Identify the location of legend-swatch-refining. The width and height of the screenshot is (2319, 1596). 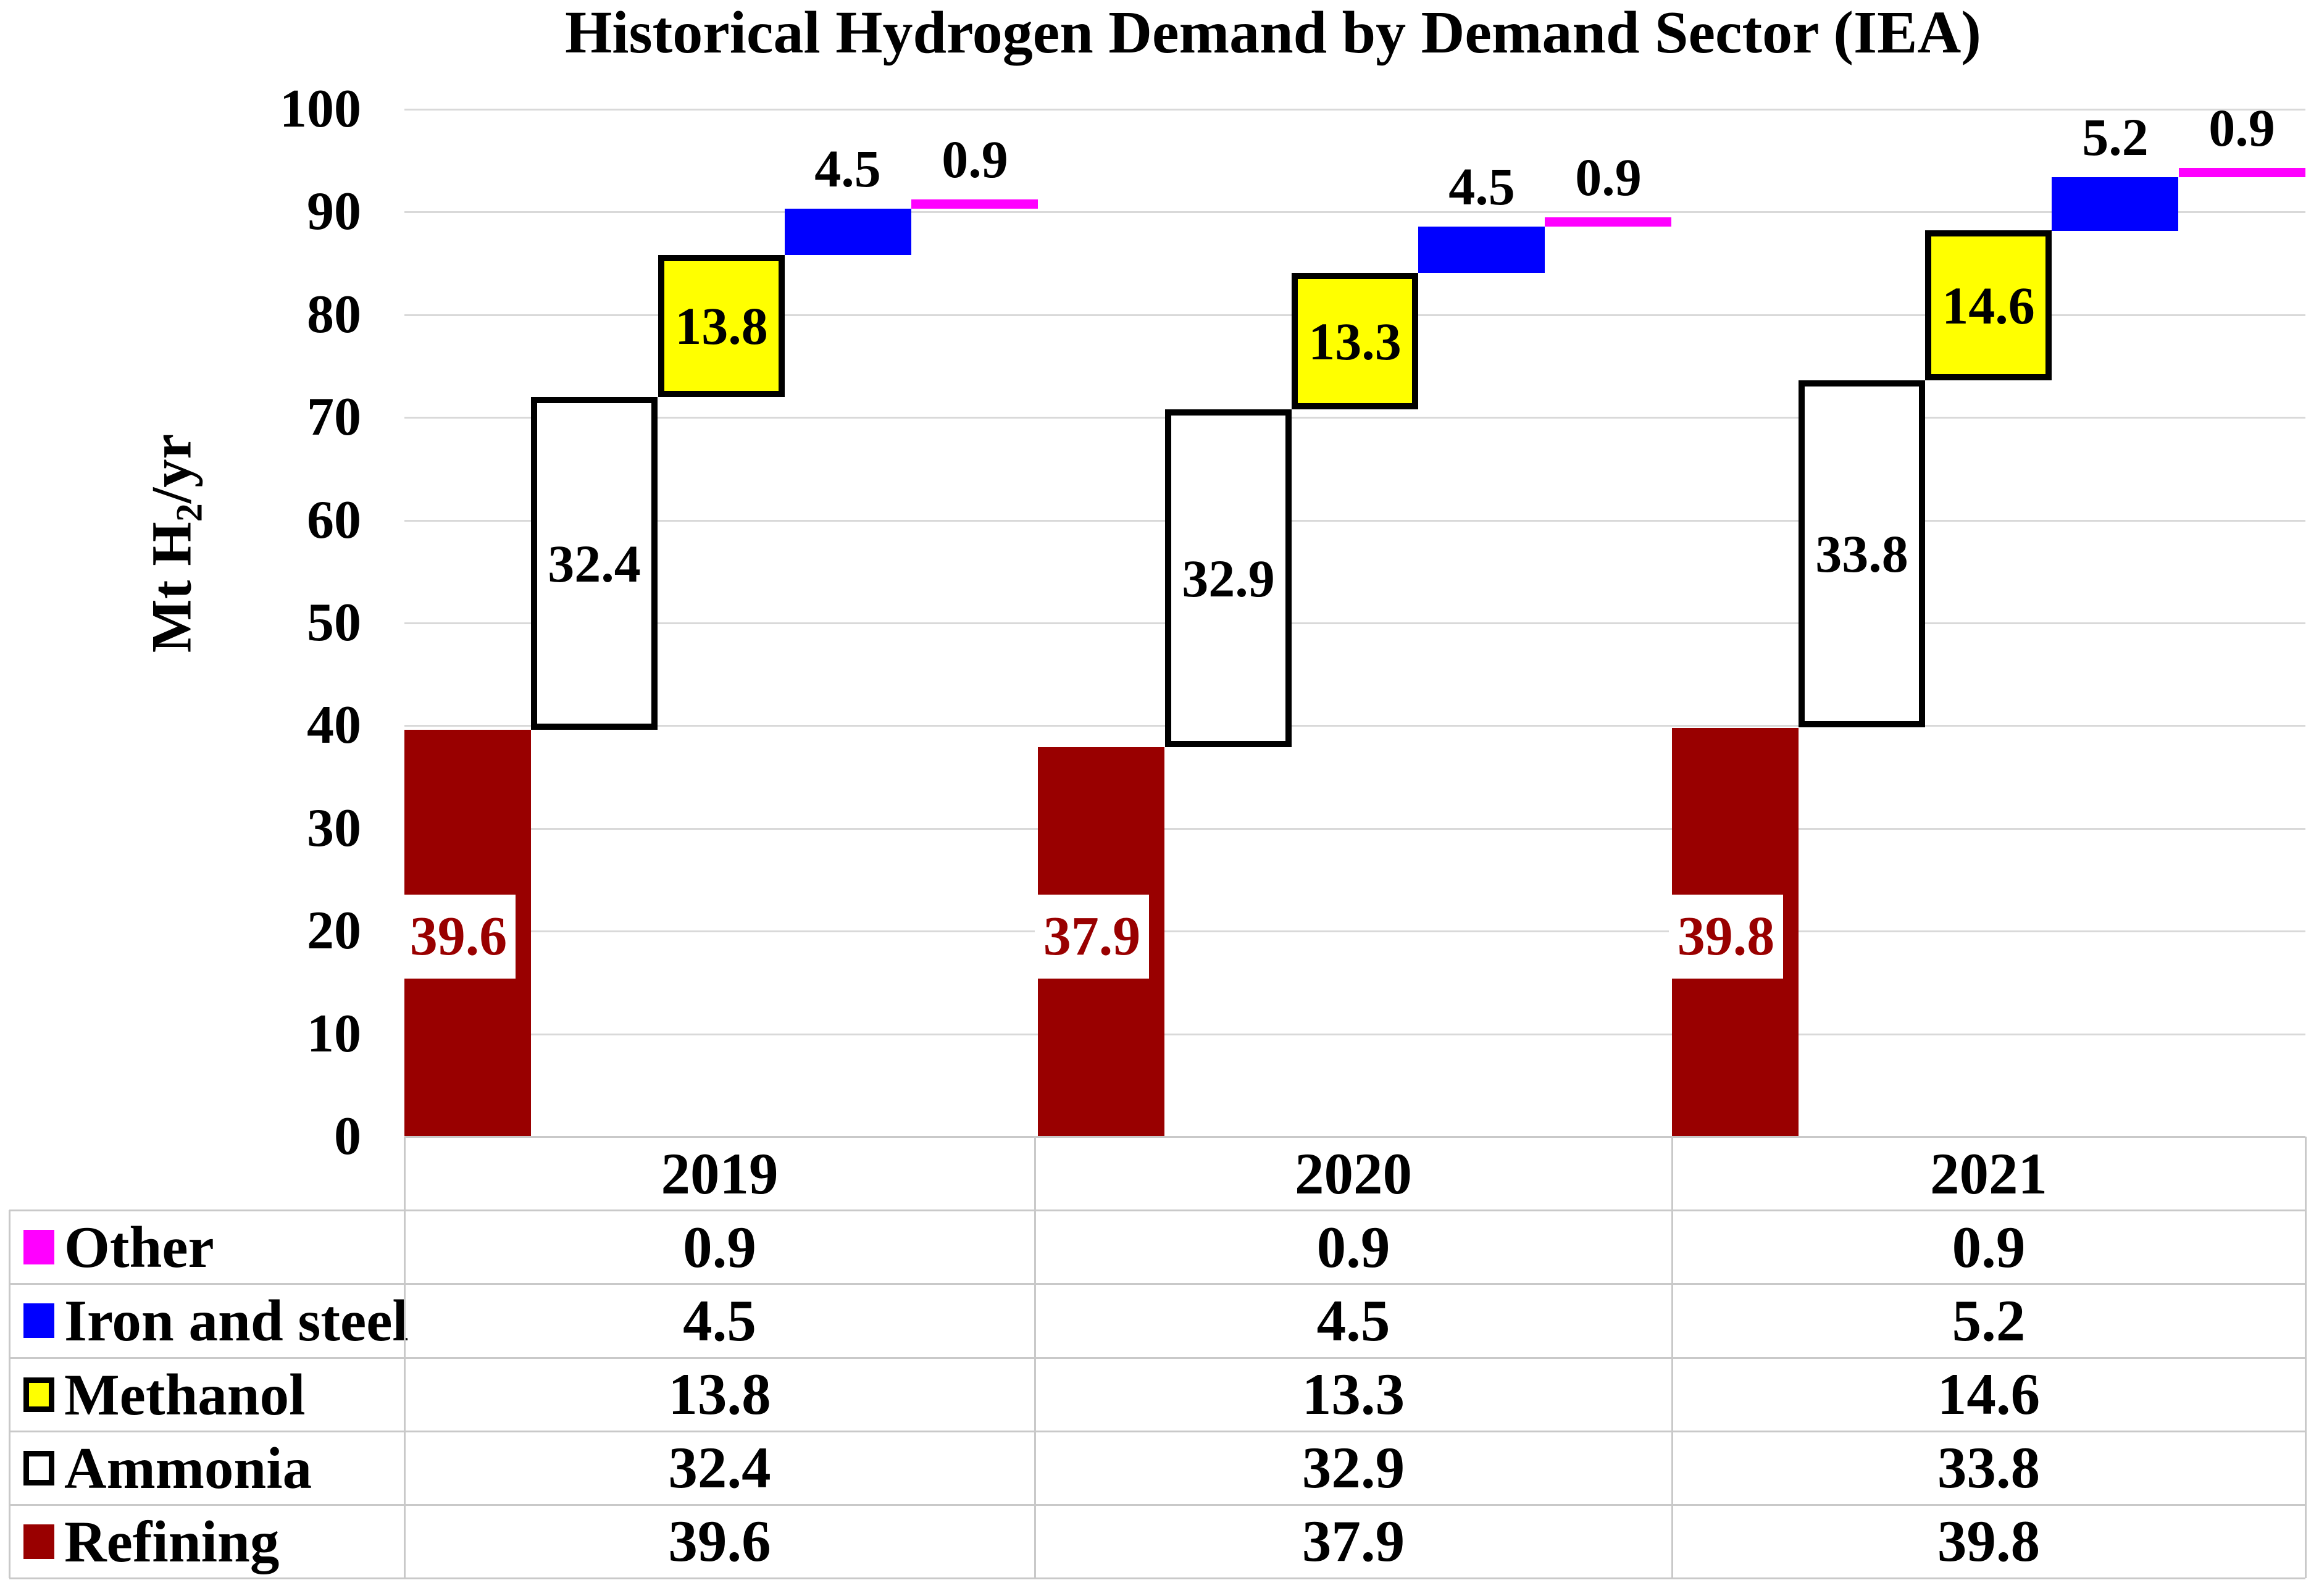
(38, 1541).